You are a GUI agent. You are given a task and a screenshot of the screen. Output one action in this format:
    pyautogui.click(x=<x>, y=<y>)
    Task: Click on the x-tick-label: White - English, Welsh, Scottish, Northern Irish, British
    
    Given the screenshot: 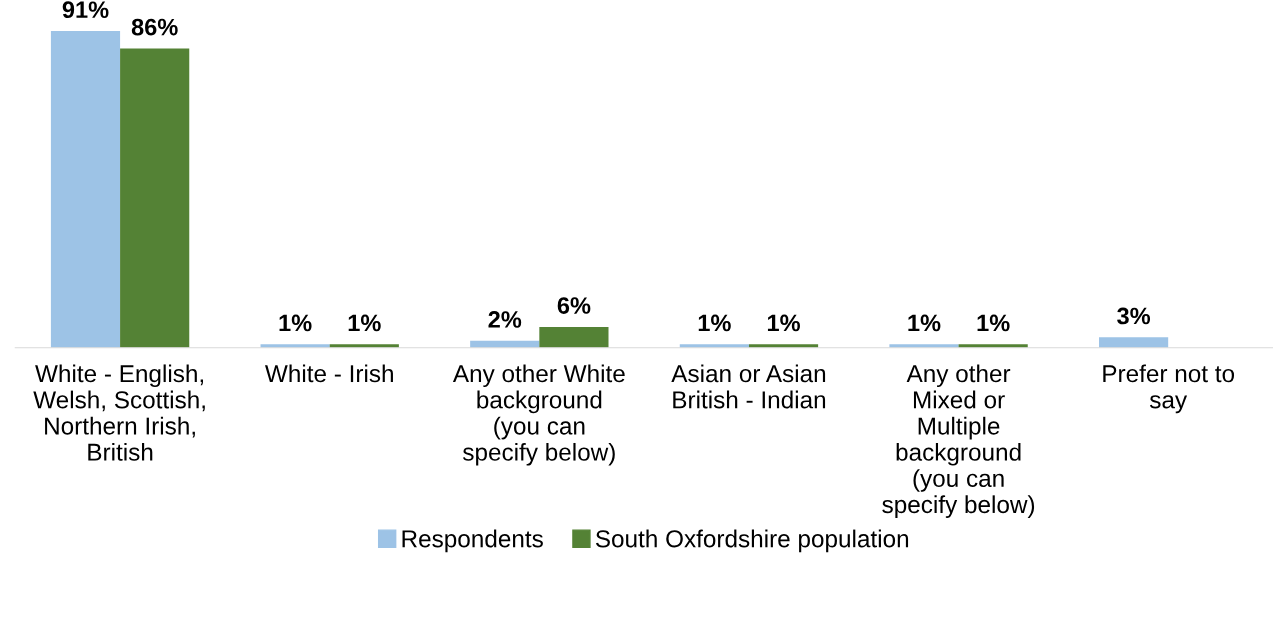 What is the action you would take?
    pyautogui.click(x=119, y=412)
    